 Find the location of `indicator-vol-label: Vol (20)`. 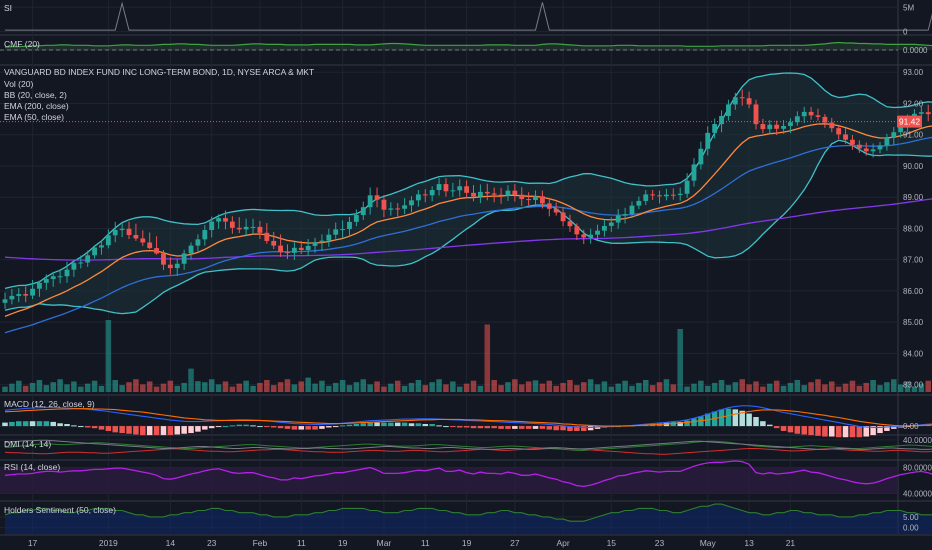

indicator-vol-label: Vol (20) is located at coordinates (18, 84).